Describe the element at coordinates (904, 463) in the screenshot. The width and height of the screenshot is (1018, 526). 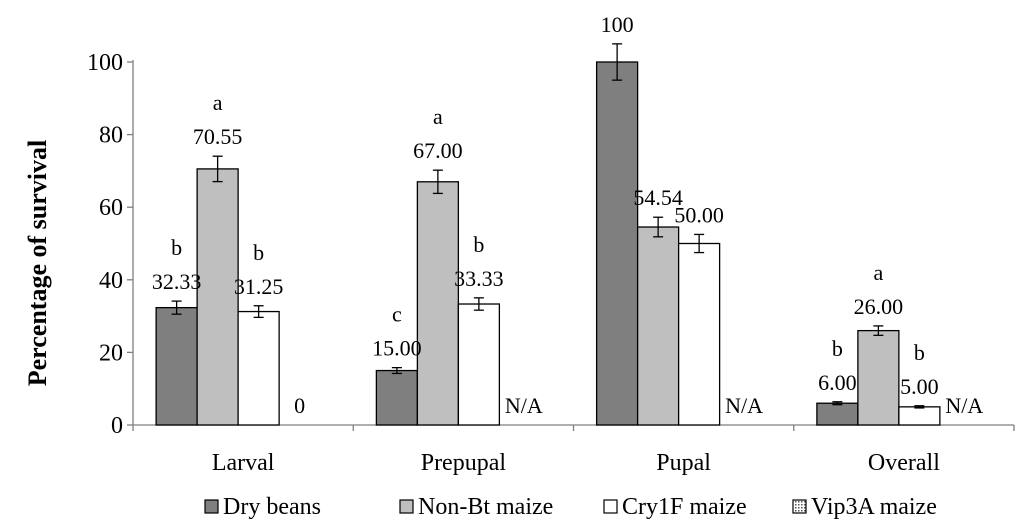
I see `category-label: Overall` at that location.